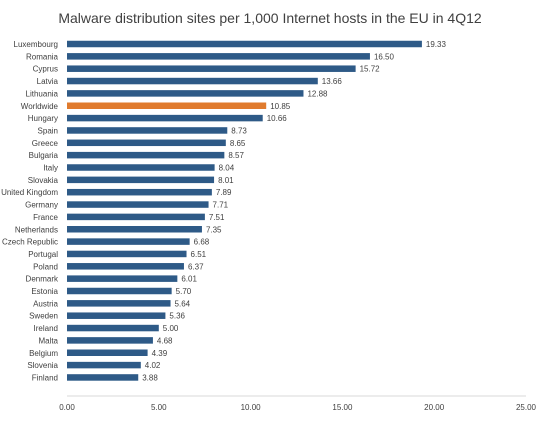  Describe the element at coordinates (146, 155) in the screenshot. I see `bar-bulgaria` at that location.